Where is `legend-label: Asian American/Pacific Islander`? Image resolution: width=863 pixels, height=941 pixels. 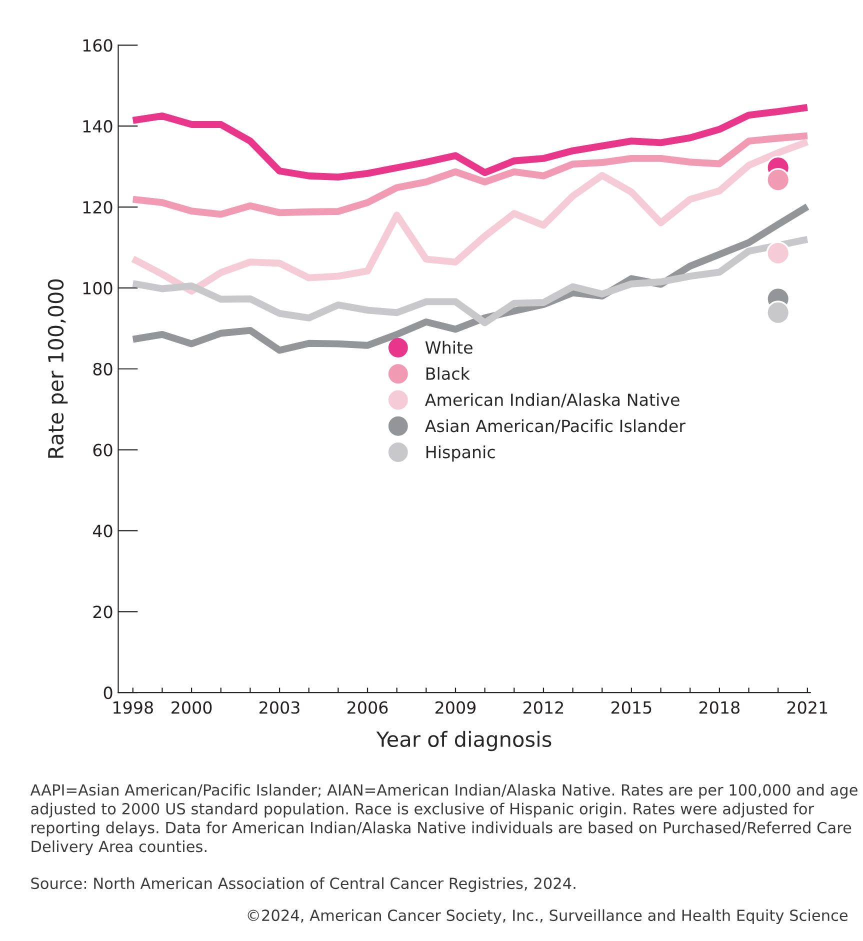 legend-label: Asian American/Pacific Islander is located at coordinates (555, 426).